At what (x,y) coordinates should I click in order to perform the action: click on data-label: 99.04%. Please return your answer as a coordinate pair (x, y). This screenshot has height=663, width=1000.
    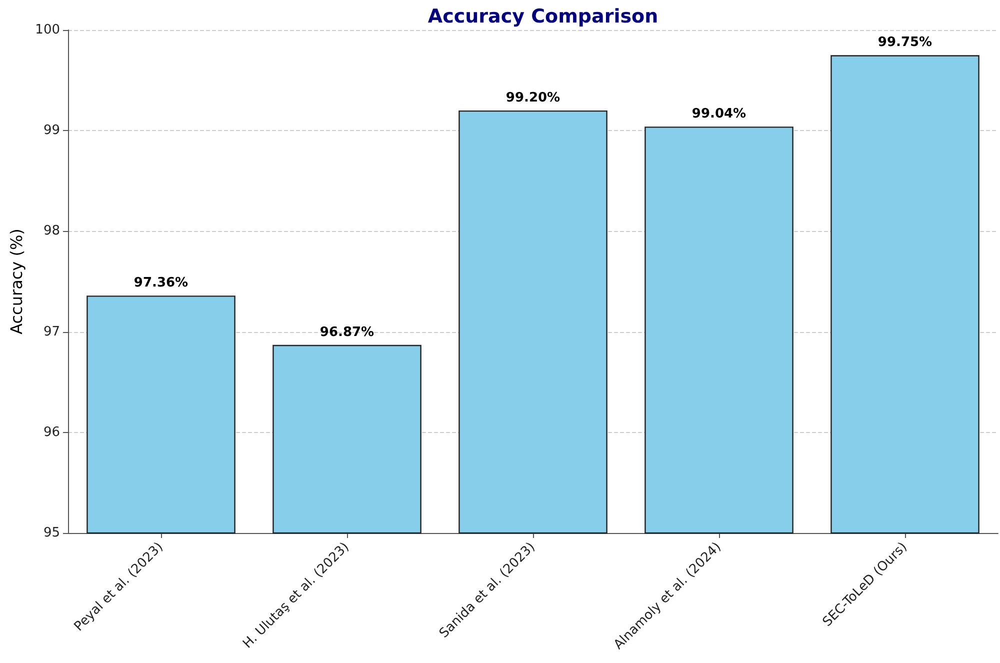
    Looking at the image, I should click on (719, 114).